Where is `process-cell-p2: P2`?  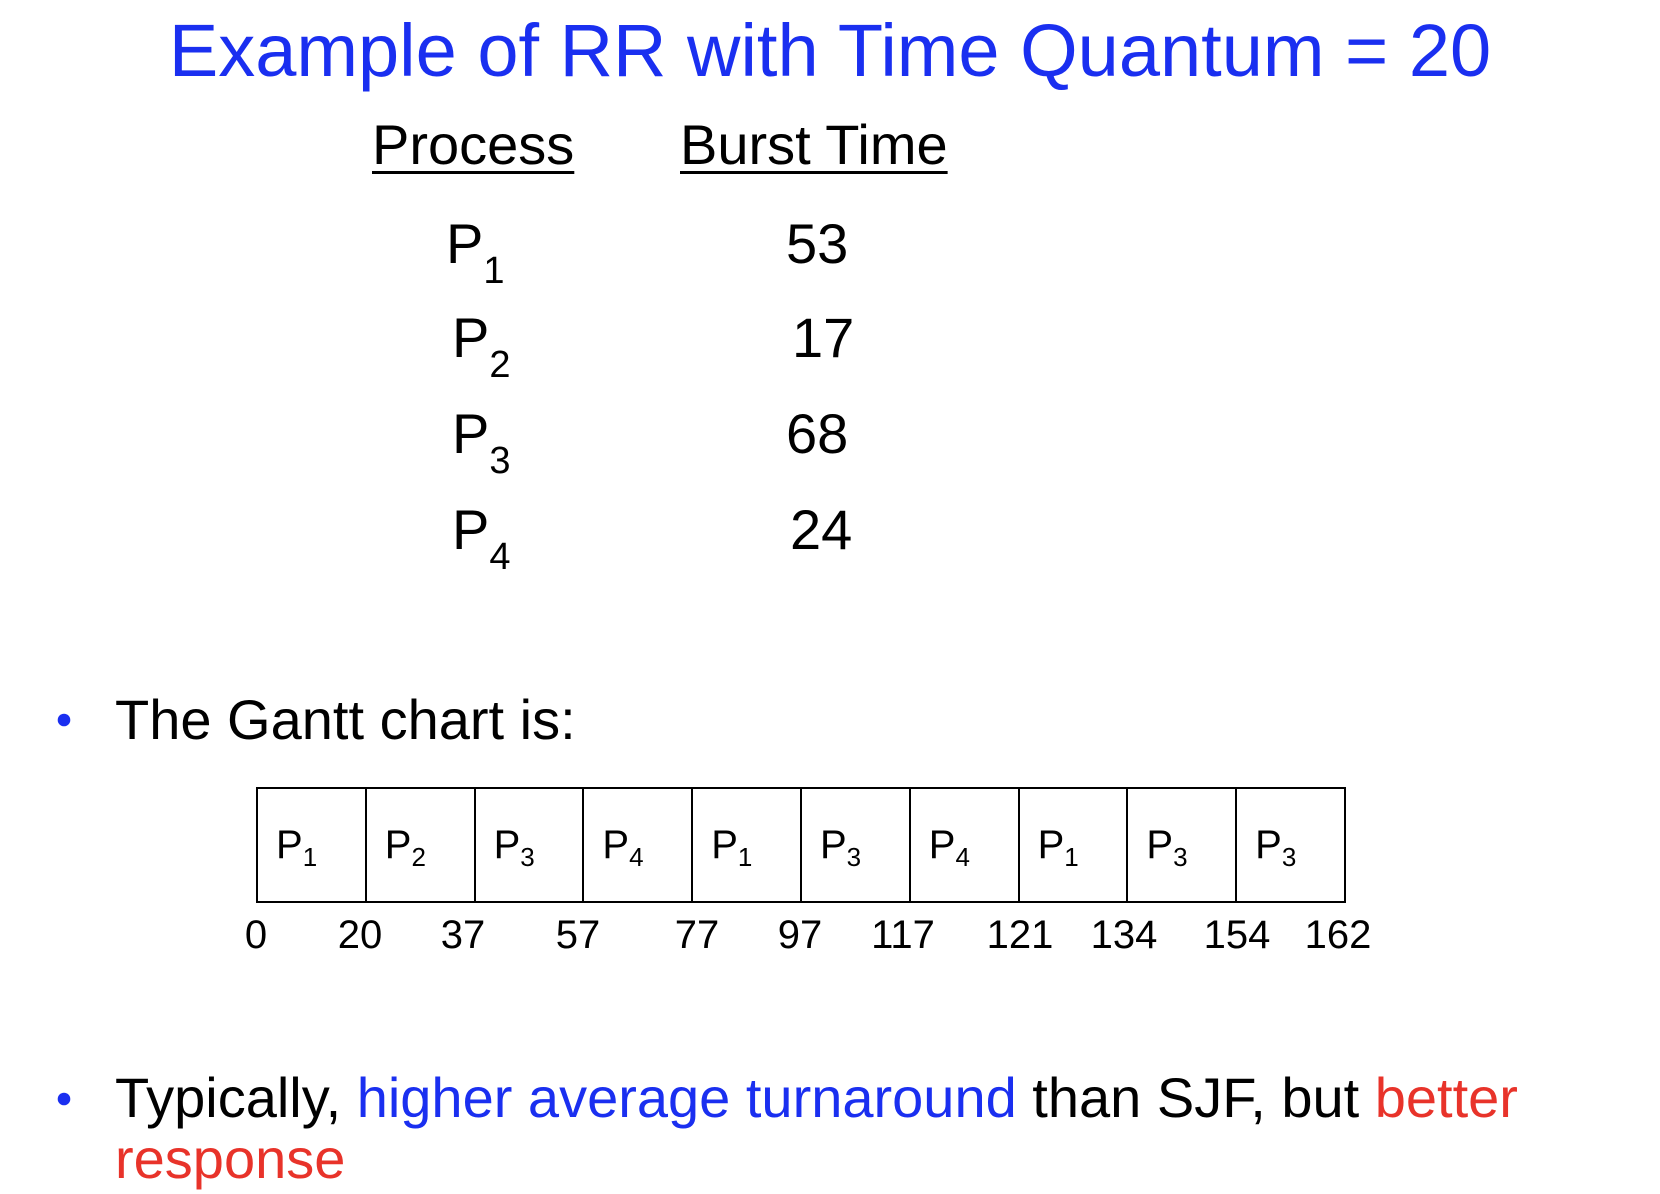 process-cell-p2: P2 is located at coordinates (481, 346).